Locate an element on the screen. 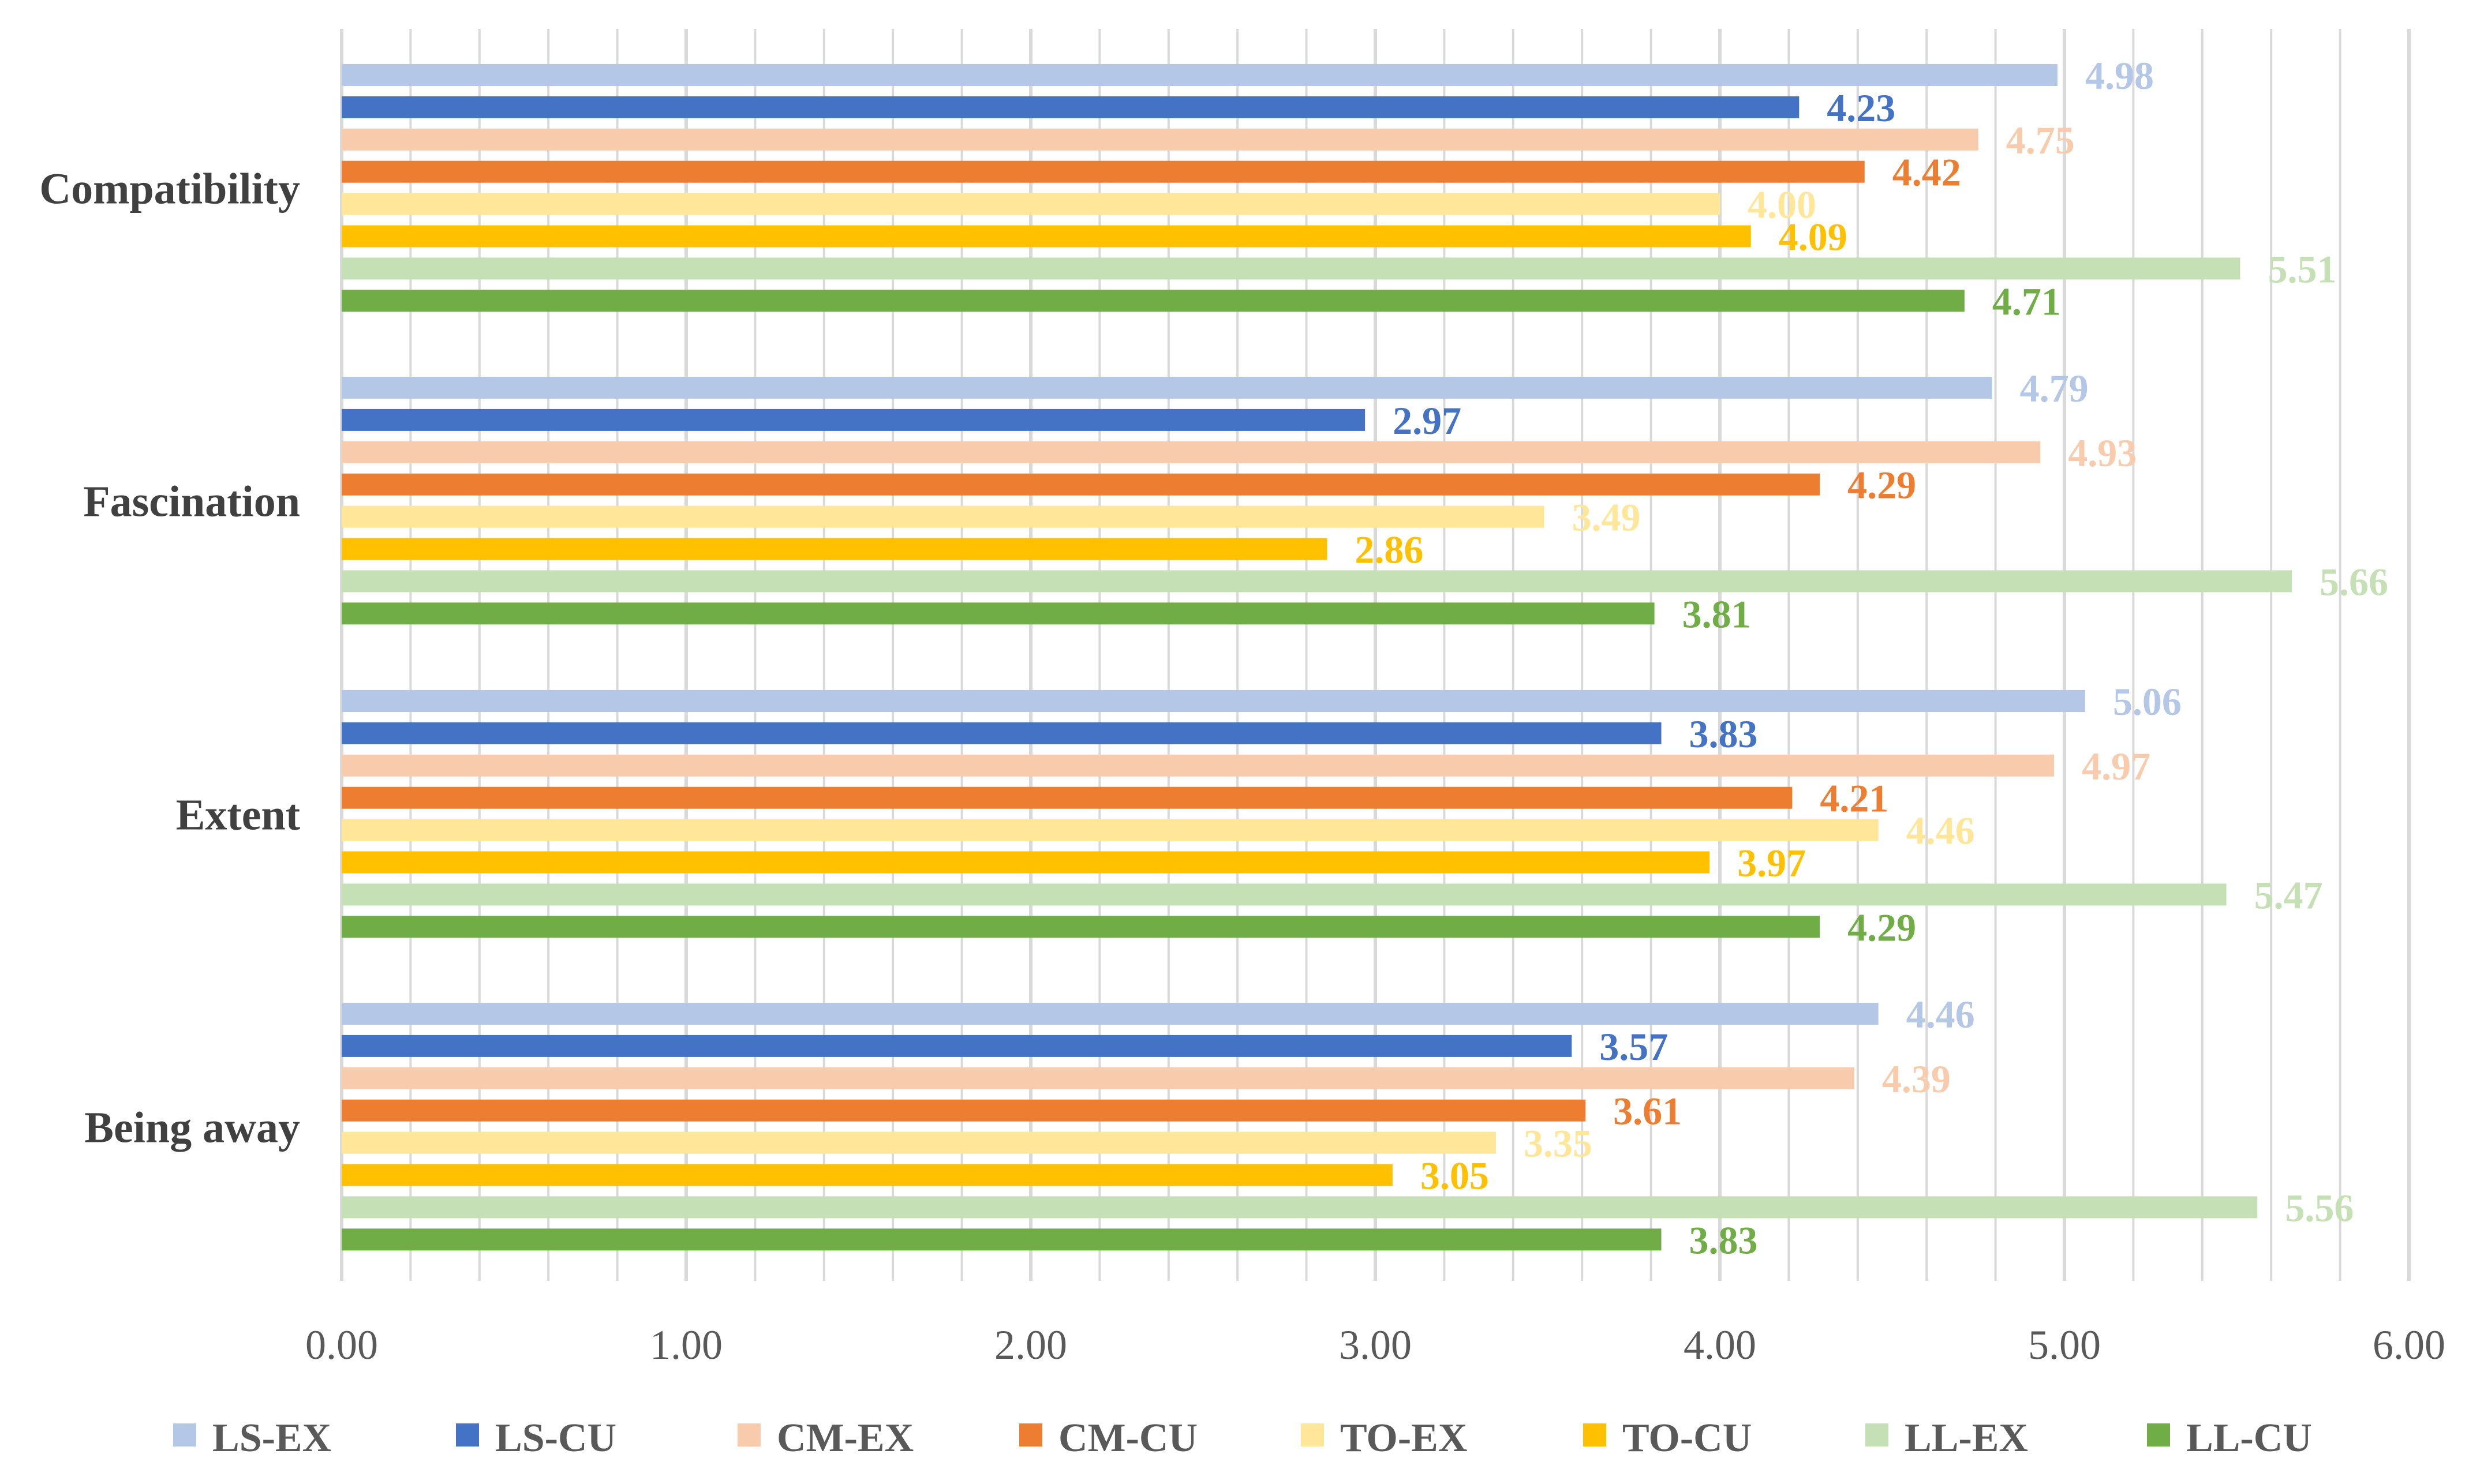 This screenshot has height=1484, width=2469. legend-item-cm-cu: CM-CU is located at coordinates (1108, 1438).